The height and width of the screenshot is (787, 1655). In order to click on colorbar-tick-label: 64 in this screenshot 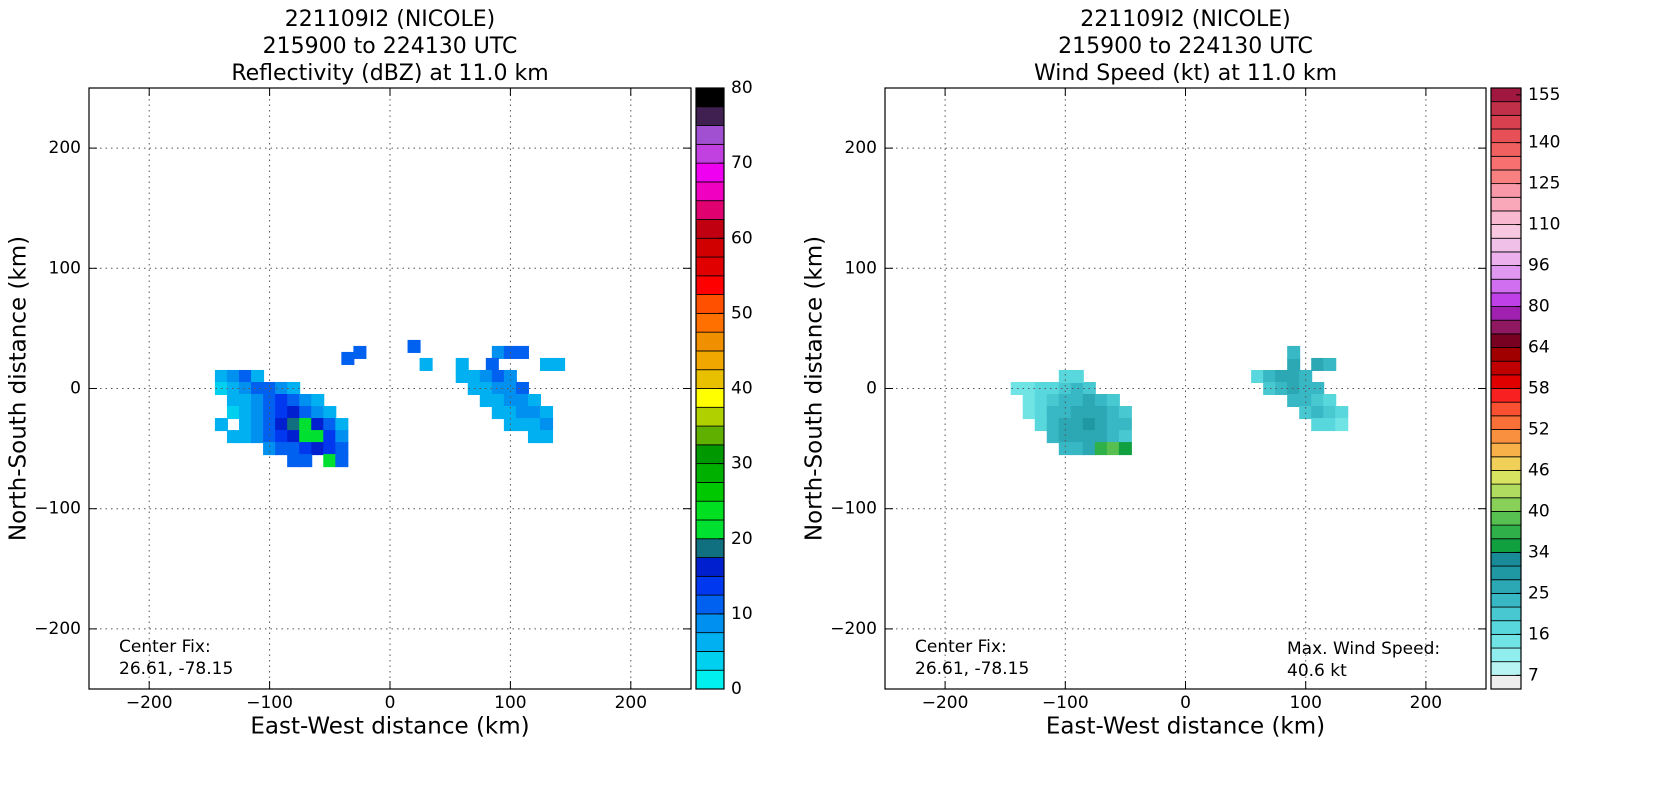, I will do `click(1539, 348)`.